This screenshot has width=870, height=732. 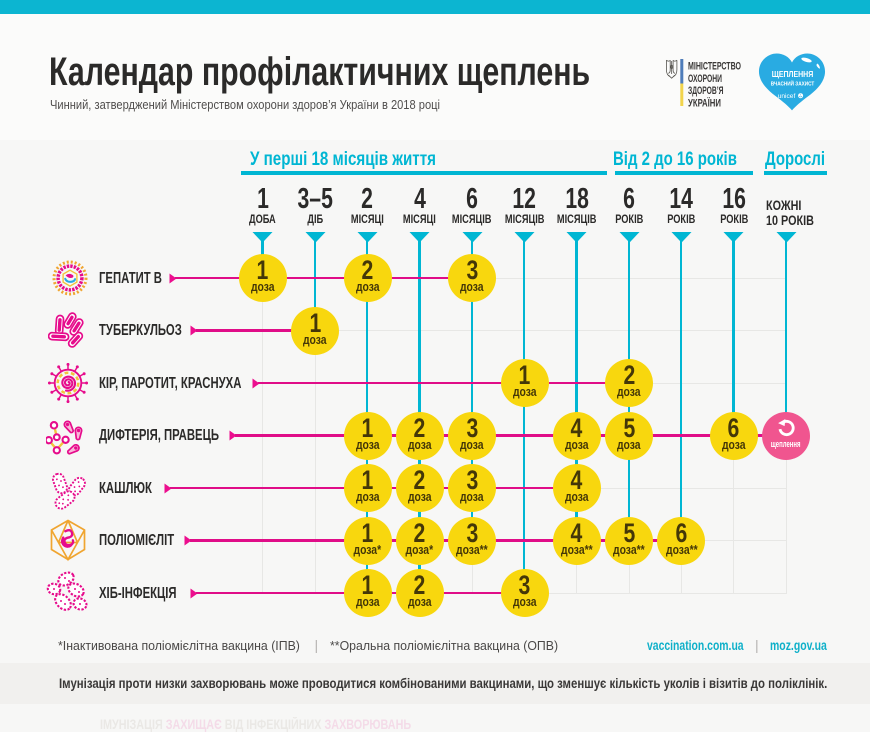 What do you see at coordinates (793, 84) in the screenshot?
I see `svg-text: ВЧАСНИЙ ЗАХИСТ` at bounding box center [793, 84].